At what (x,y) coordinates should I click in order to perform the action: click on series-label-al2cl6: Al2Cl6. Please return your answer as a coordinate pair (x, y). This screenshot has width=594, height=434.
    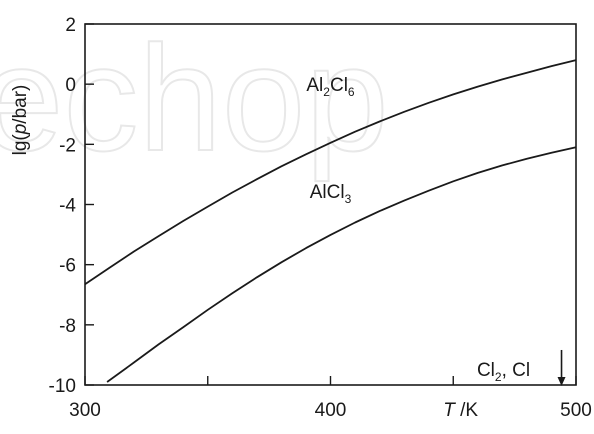
    Looking at the image, I should click on (330, 87).